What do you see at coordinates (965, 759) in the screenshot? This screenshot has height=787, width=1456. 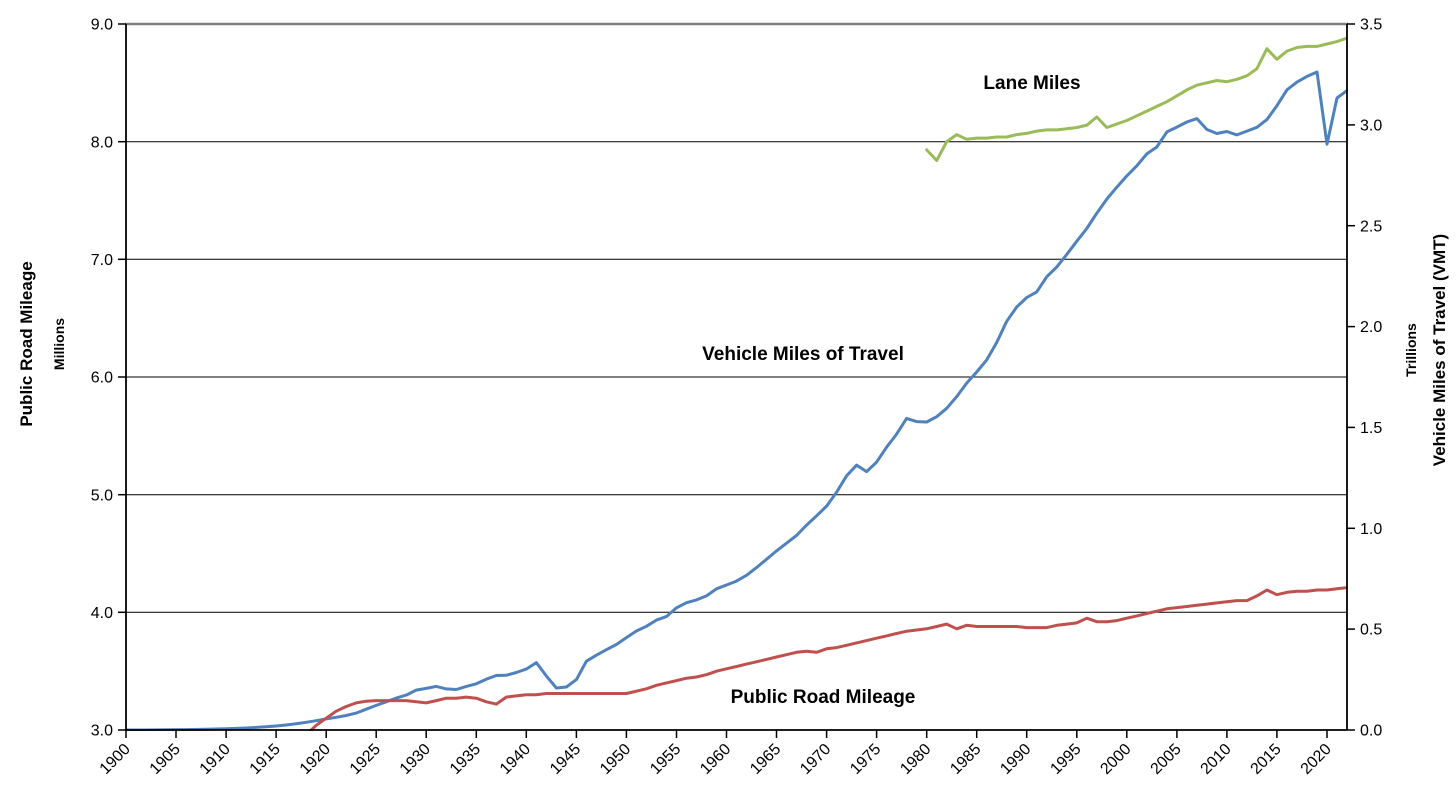 I see `x-axis-tick-label: 1985` at bounding box center [965, 759].